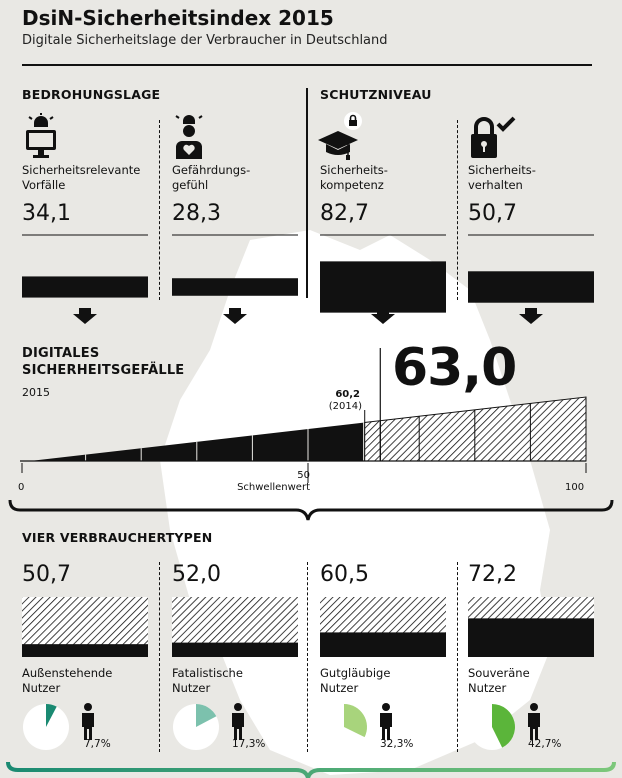  I want to click on type-share: 42,7%, so click(545, 744).